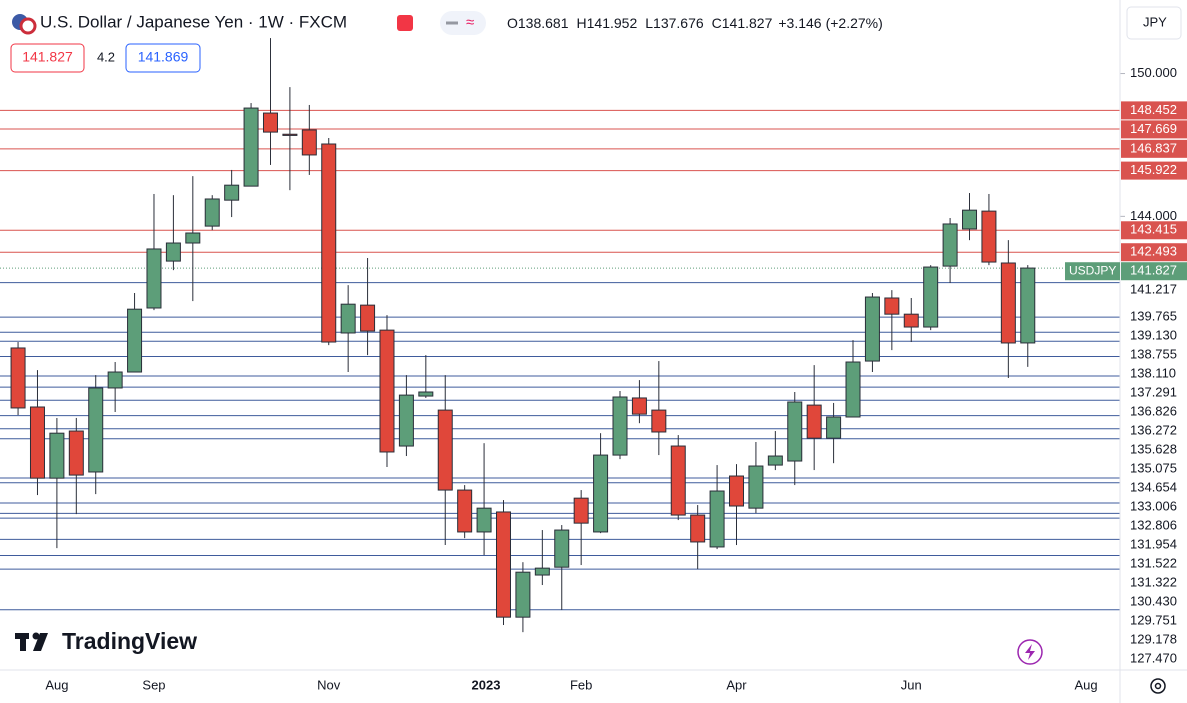 The width and height of the screenshot is (1187, 703). Describe the element at coordinates (193, 21) in the screenshot. I see `chart-title: U.S. Dollar / Japanese Yen · 1W · FXCM` at that location.